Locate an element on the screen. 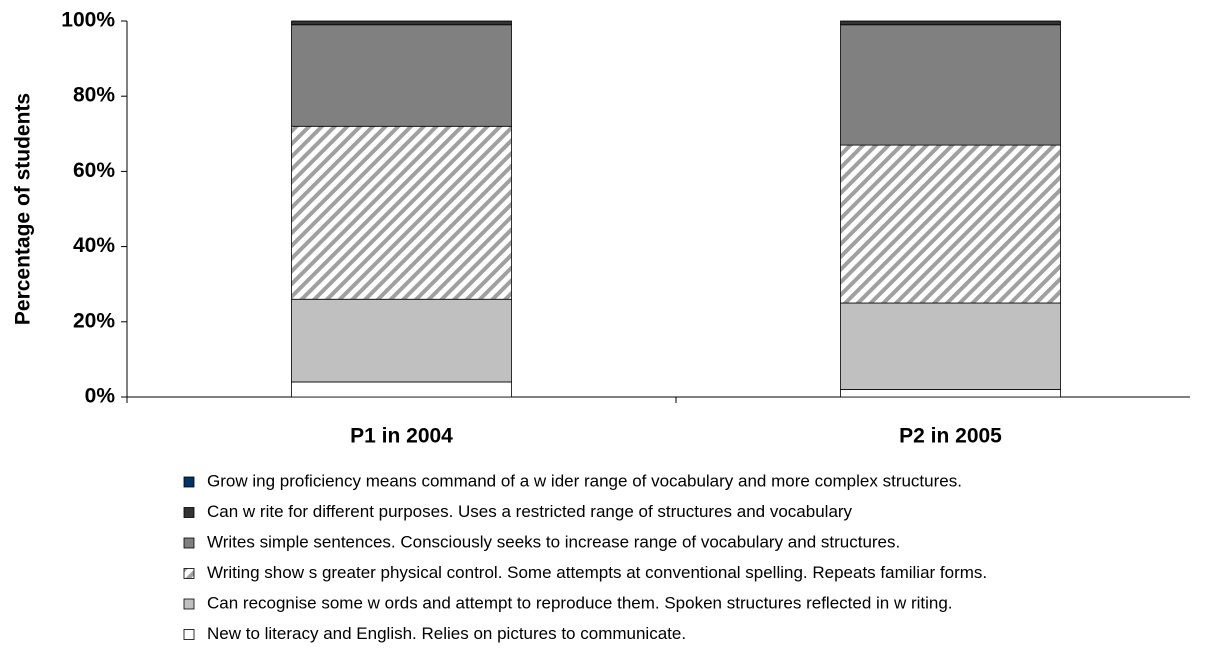 The height and width of the screenshot is (660, 1211). x-tick-label: P2 in 2005 is located at coordinates (950, 436).